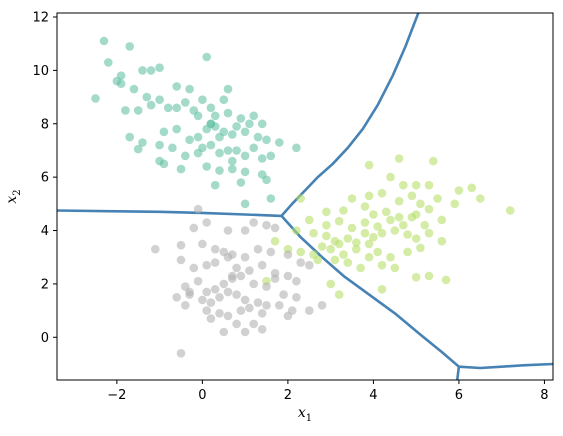 This screenshot has height=436, width=563. What do you see at coordinates (45, 231) in the screenshot?
I see `y-tick-label: 4` at bounding box center [45, 231].